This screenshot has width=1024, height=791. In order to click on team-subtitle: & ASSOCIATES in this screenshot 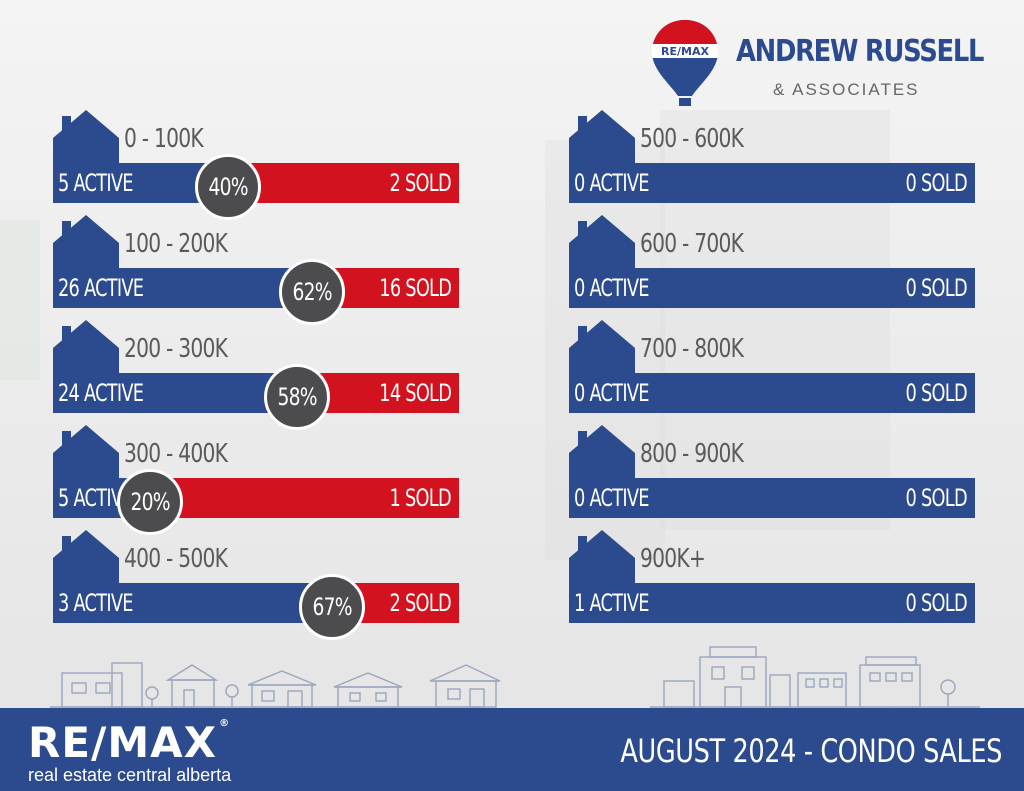, I will do `click(846, 89)`.